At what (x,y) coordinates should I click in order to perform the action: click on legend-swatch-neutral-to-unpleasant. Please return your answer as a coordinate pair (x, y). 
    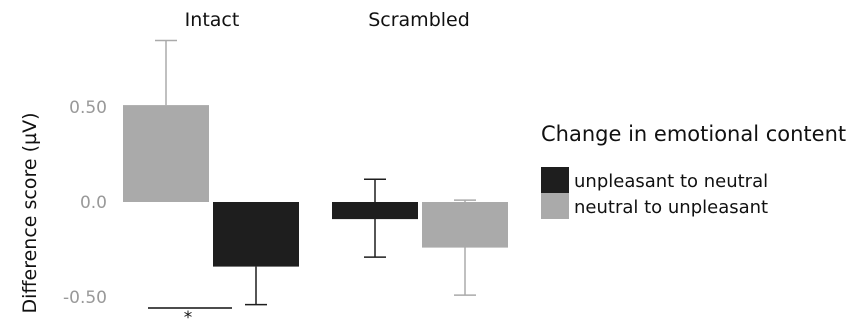
    Looking at the image, I should click on (555, 206).